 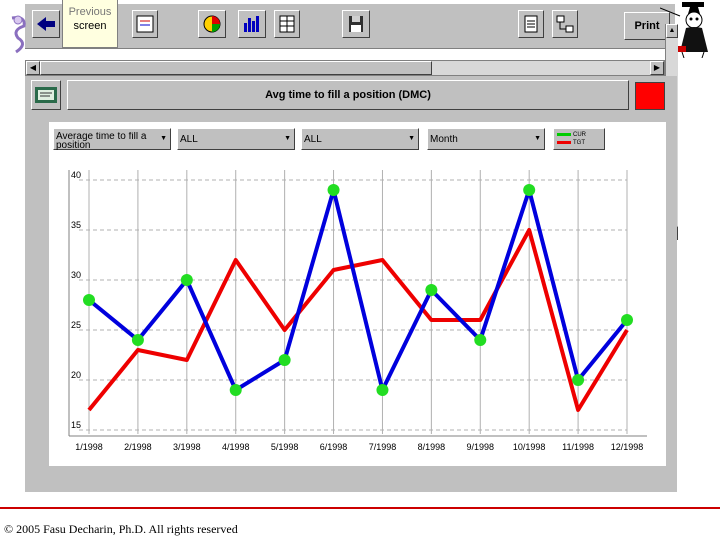 I want to click on back-arrow-icon, so click(x=46, y=24).